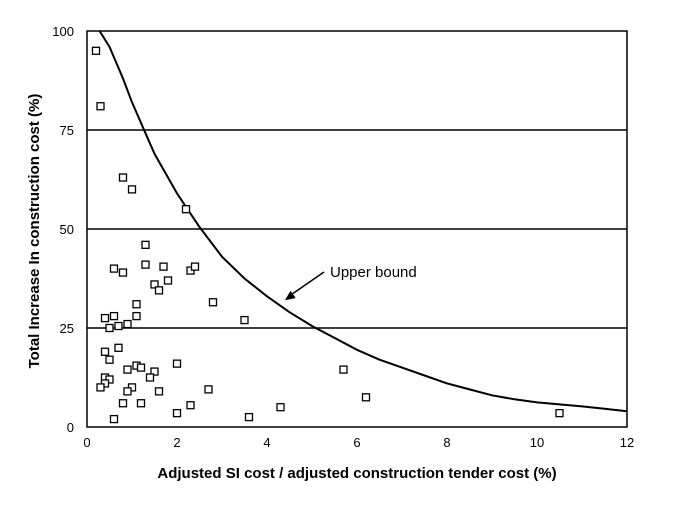 The width and height of the screenshot is (692, 509). What do you see at coordinates (446, 442) in the screenshot?
I see `x-tick-label: 8` at bounding box center [446, 442].